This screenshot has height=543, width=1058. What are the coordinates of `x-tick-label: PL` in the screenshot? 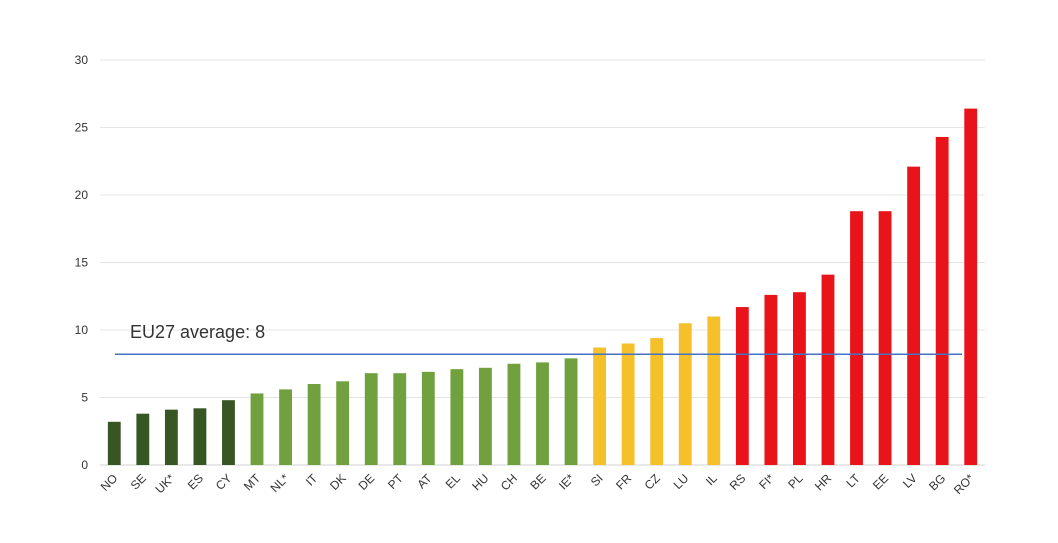 It's located at (795, 481).